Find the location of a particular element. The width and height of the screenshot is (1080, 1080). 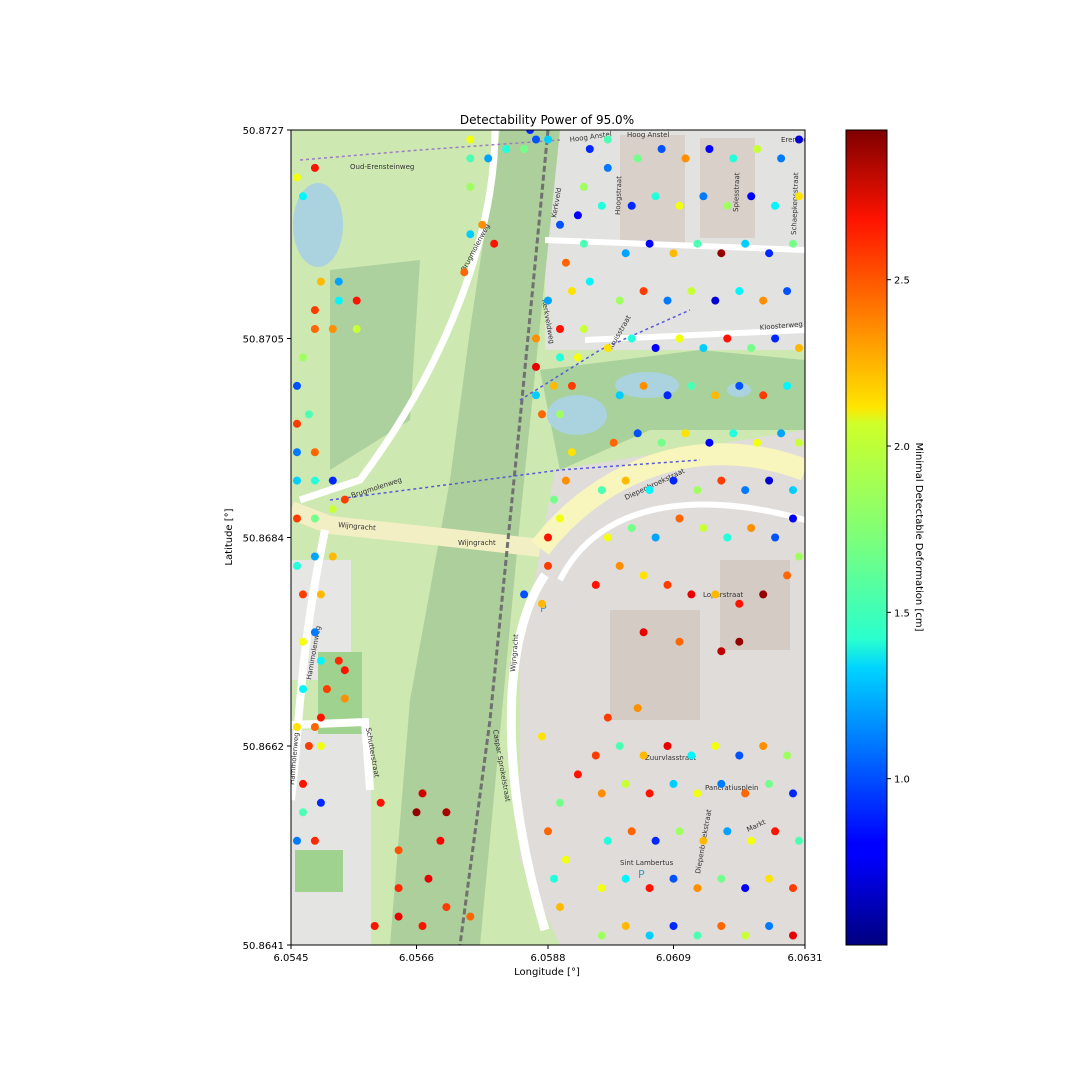

map-label: Pancratiusplein is located at coordinates (732, 788).